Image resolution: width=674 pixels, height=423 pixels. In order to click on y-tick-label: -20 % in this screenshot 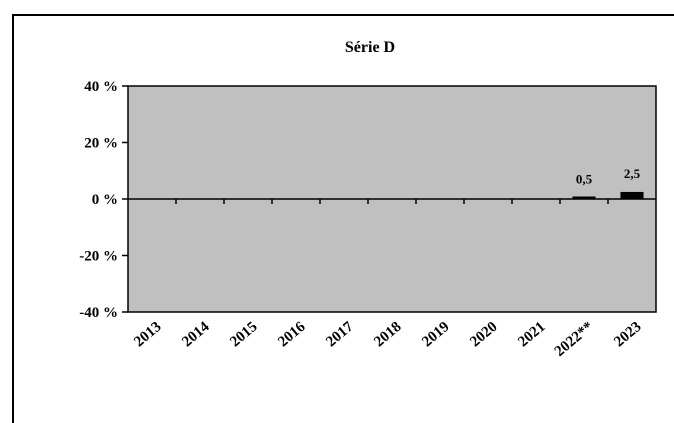, I will do `click(98, 257)`.